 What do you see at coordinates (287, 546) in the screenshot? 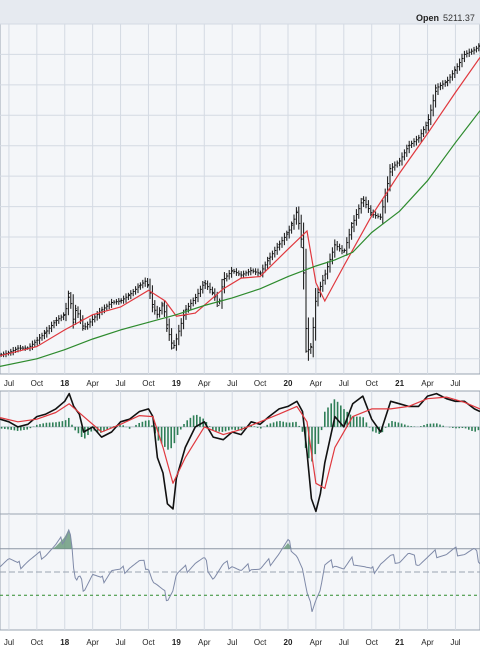
I see `rsi-overbought-fill` at bounding box center [287, 546].